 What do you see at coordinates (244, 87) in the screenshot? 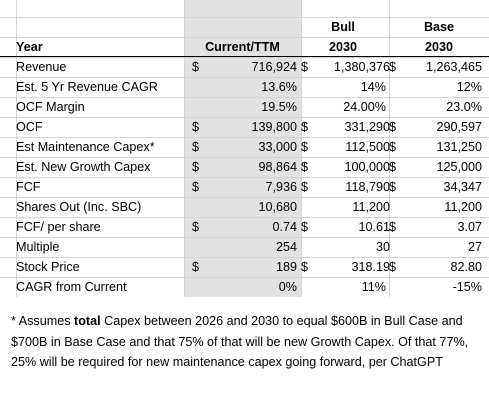
I see `table-row: Est. 5 Yr Revenue CAGR 13.6% 14% 12%` at bounding box center [244, 87].